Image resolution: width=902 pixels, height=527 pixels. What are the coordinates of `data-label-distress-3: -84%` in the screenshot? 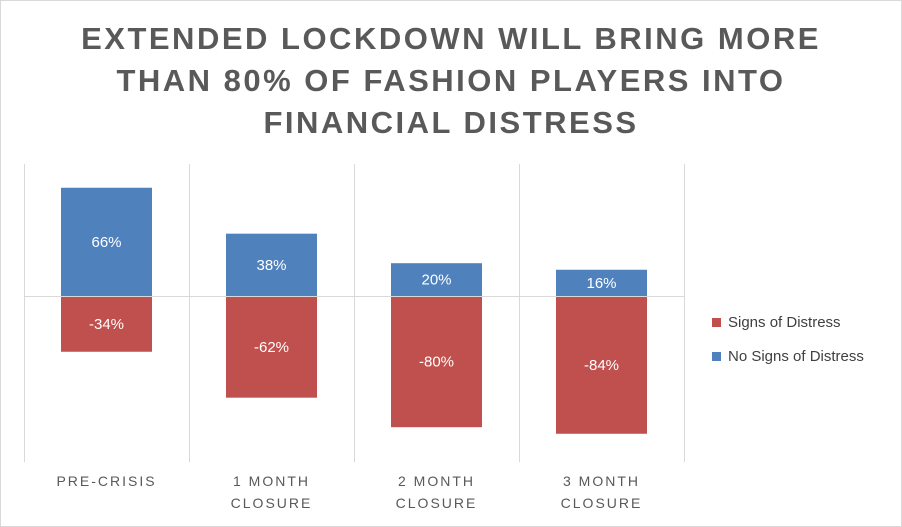 It's located at (601, 365).